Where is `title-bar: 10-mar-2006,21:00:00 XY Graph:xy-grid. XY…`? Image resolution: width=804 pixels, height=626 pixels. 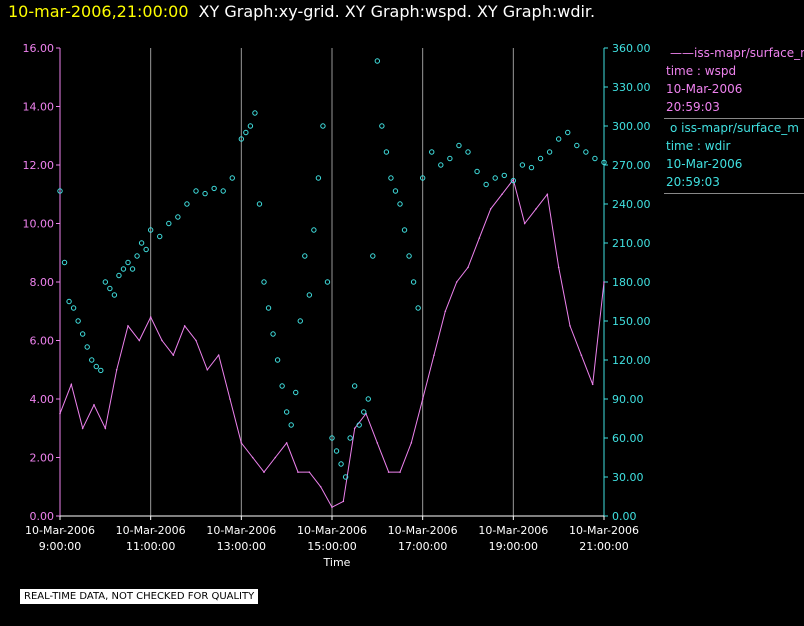
title-bar: 10-mar-2006,21:00:00 XY Graph:xy-grid. XY… is located at coordinates (301, 12).